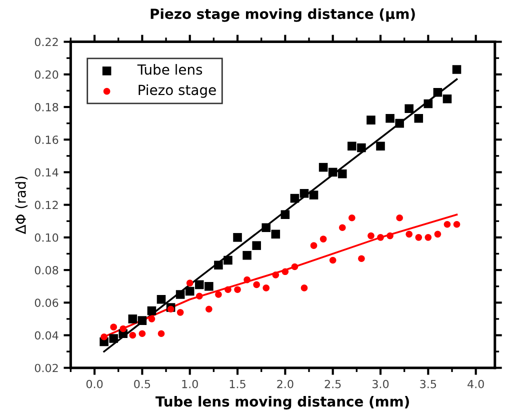 Image resolution: width=505 pixels, height=418 pixels. I want to click on x-tick-label: 0.0, so click(94, 384).